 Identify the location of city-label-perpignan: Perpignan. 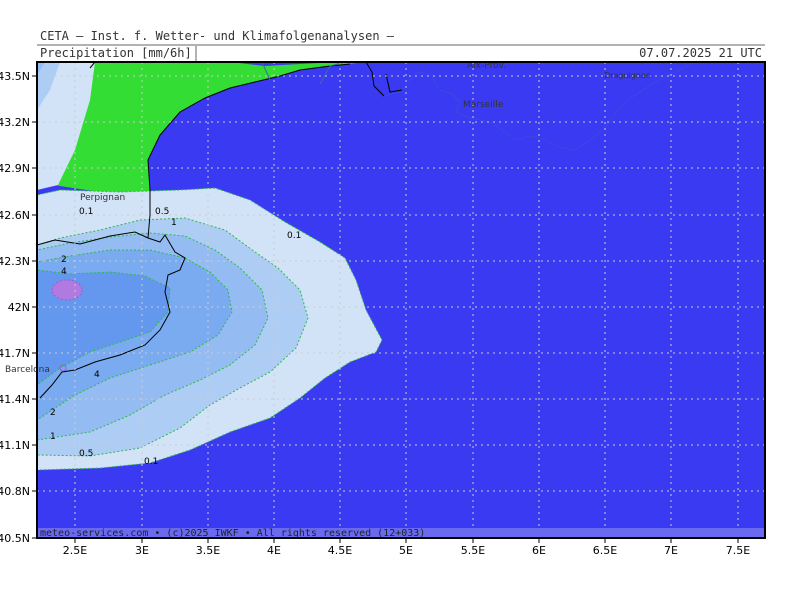
(102, 198).